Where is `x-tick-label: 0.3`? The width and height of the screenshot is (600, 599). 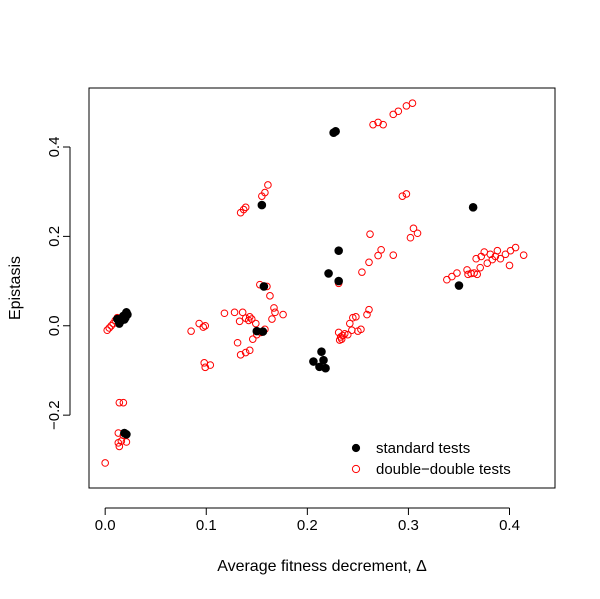
x-tick-label: 0.3 is located at coordinates (408, 525).